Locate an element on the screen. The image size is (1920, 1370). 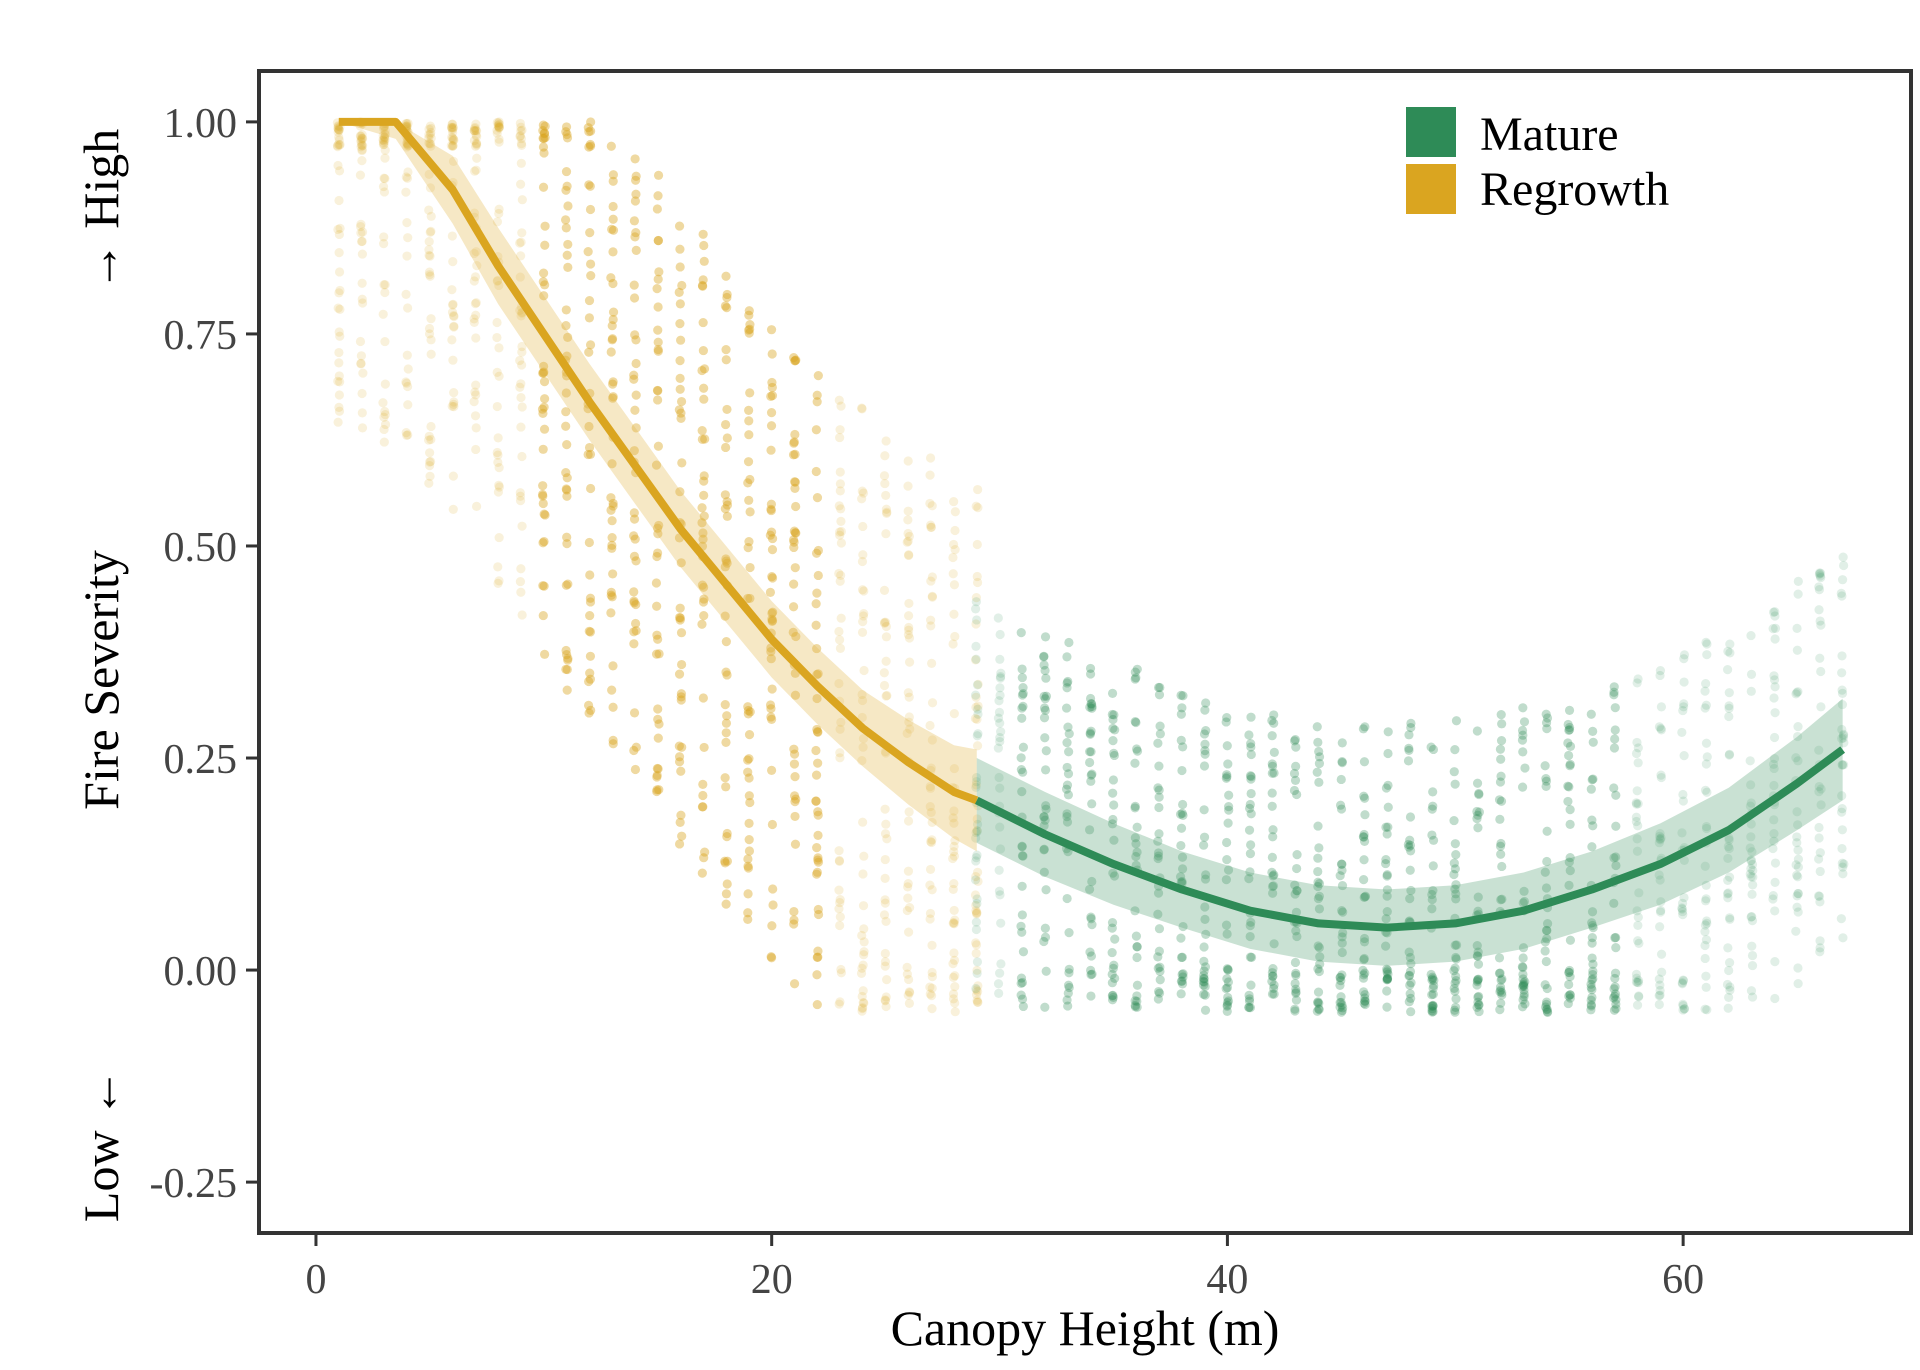
y-axis-ticks: -0.250.000.250.500.751.00 is located at coordinates (204, 654).